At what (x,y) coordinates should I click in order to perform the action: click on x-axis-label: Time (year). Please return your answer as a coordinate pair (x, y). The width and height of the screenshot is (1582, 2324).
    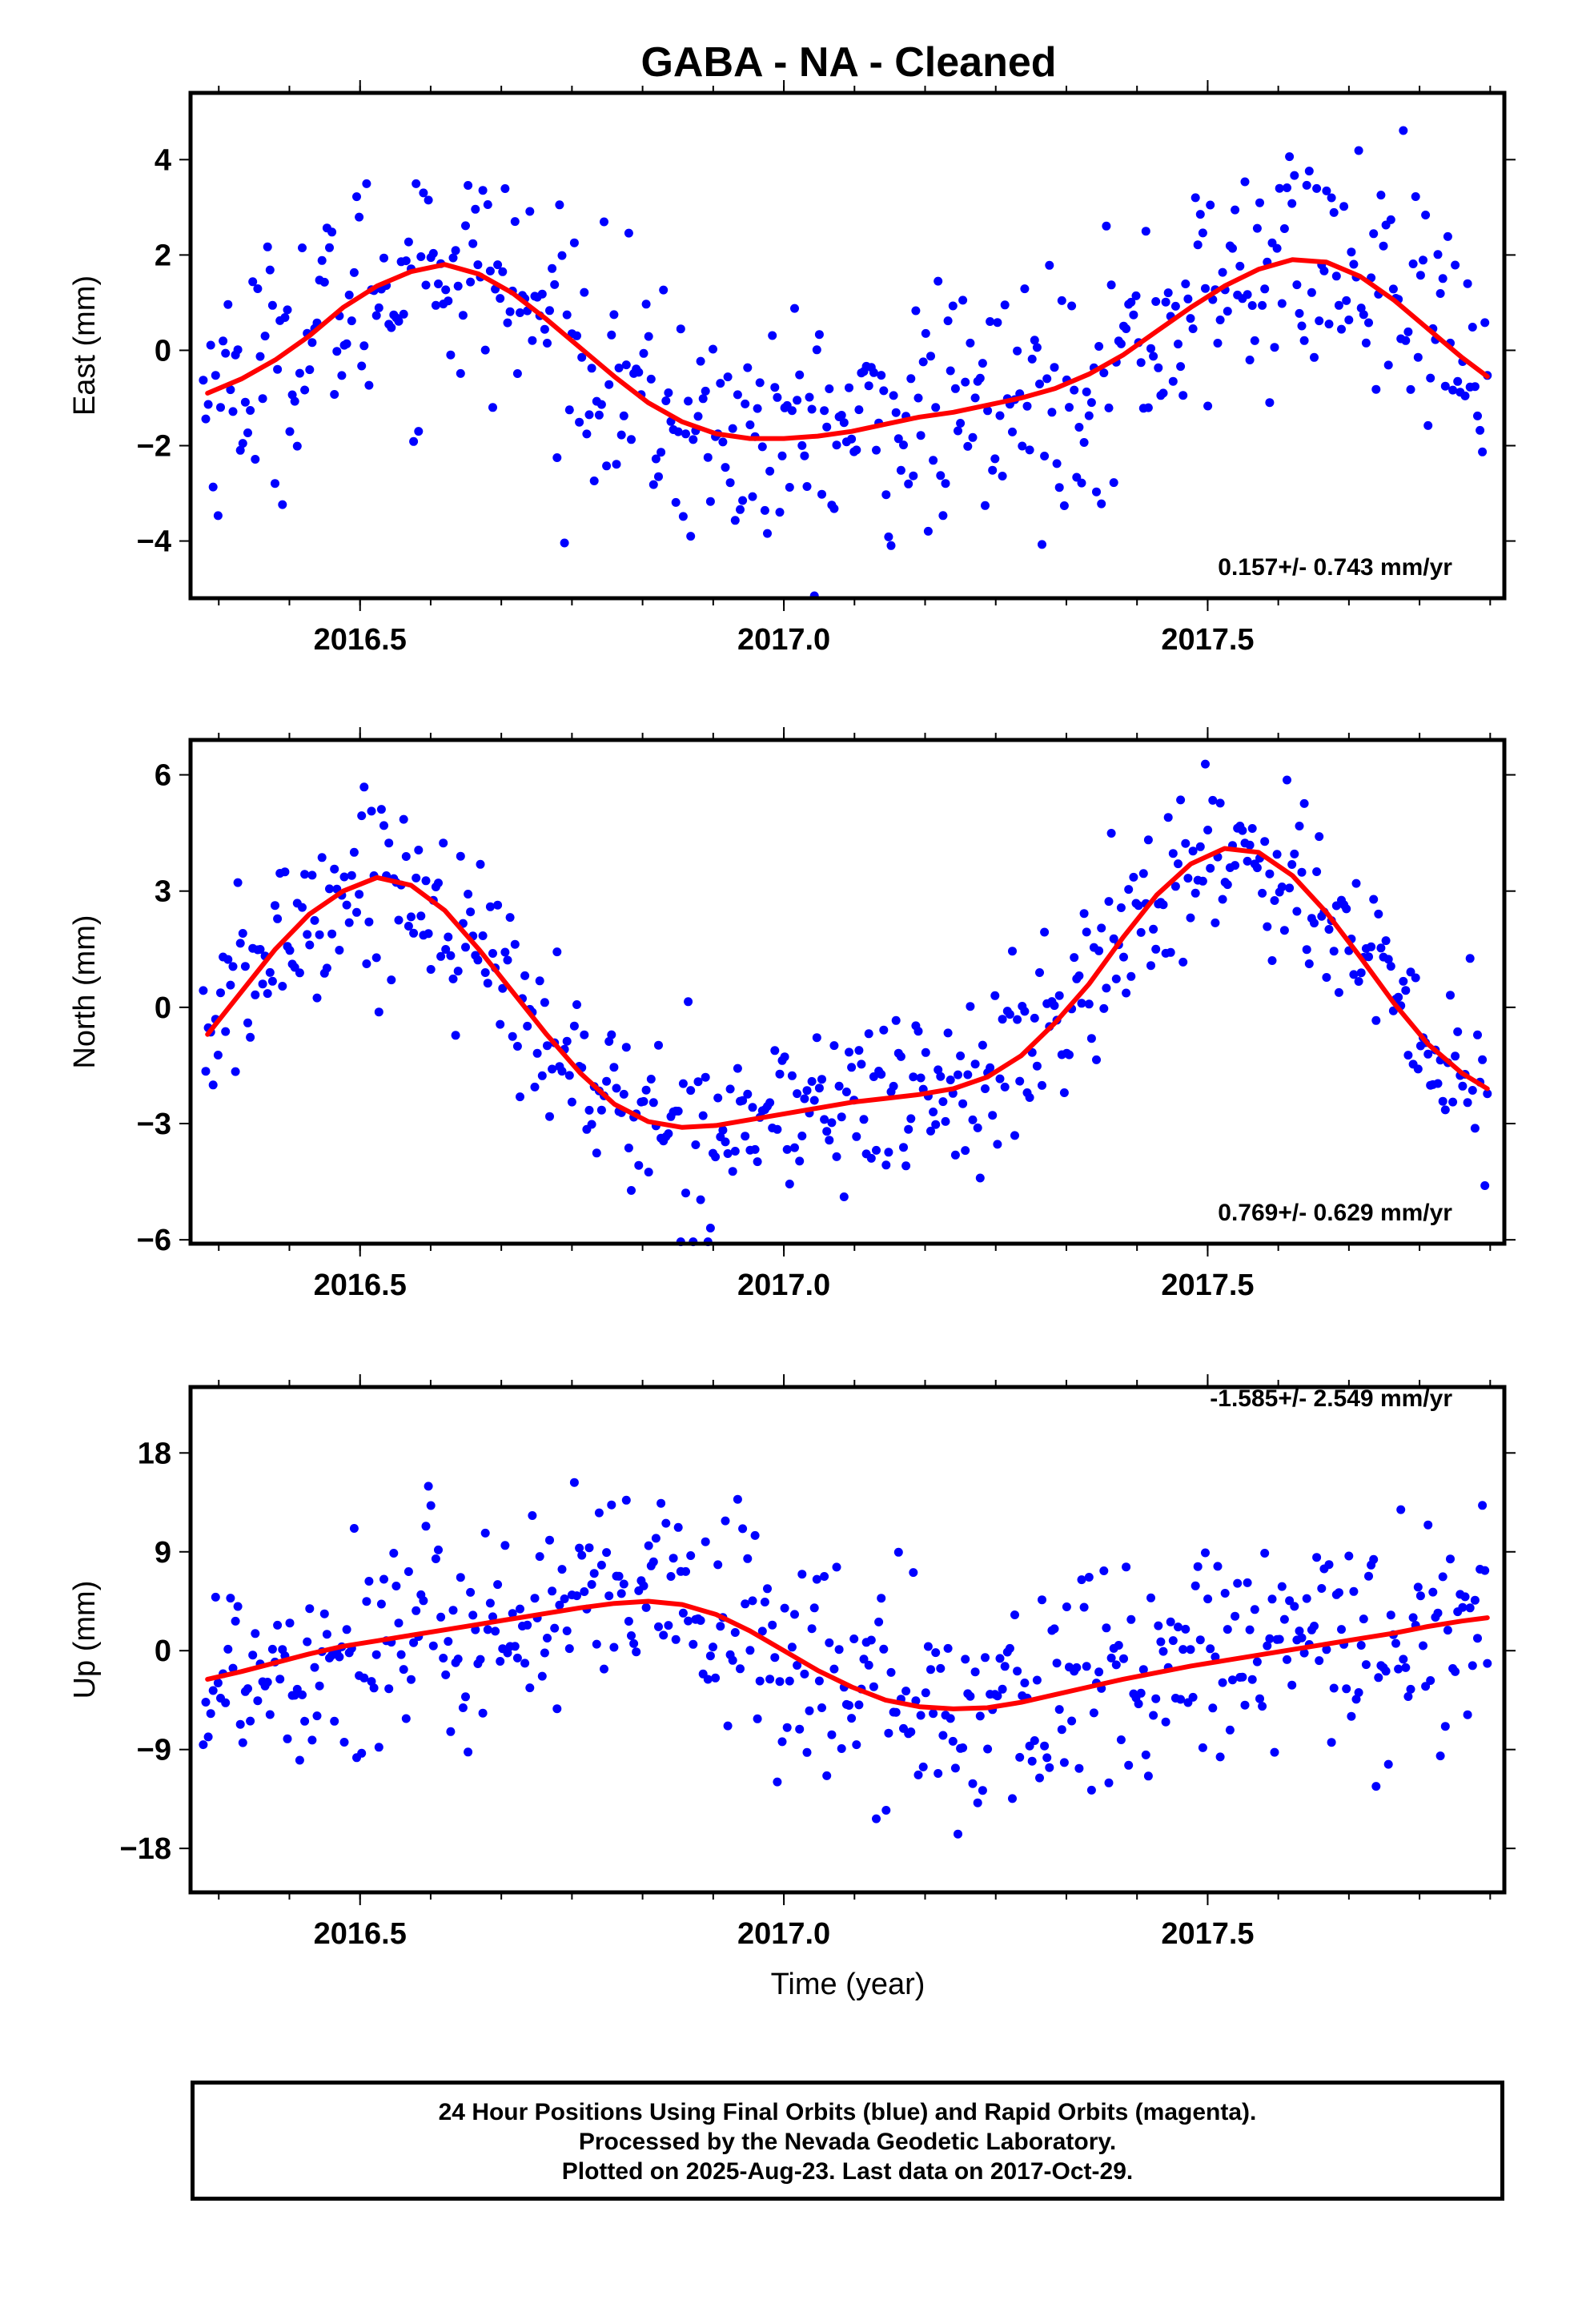
    Looking at the image, I should click on (848, 1984).